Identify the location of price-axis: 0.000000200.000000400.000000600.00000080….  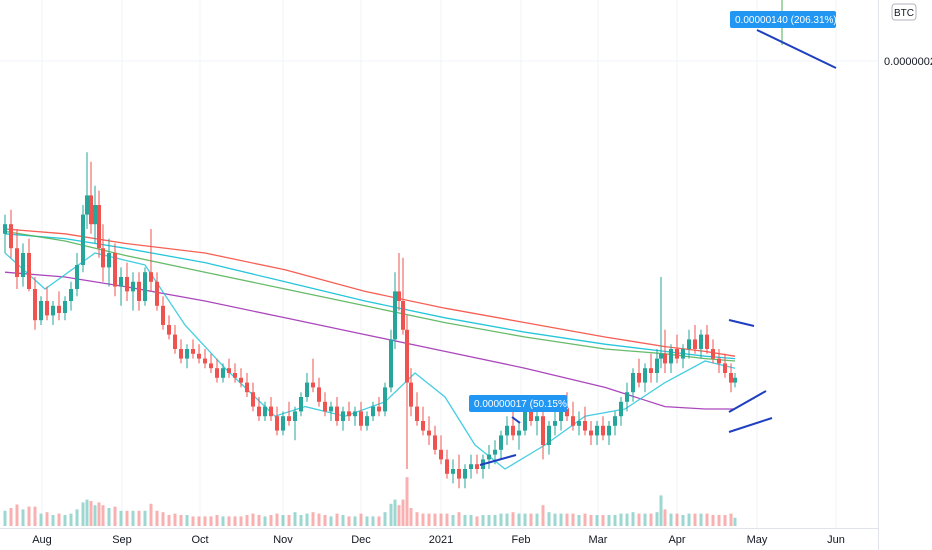
(905, 275).